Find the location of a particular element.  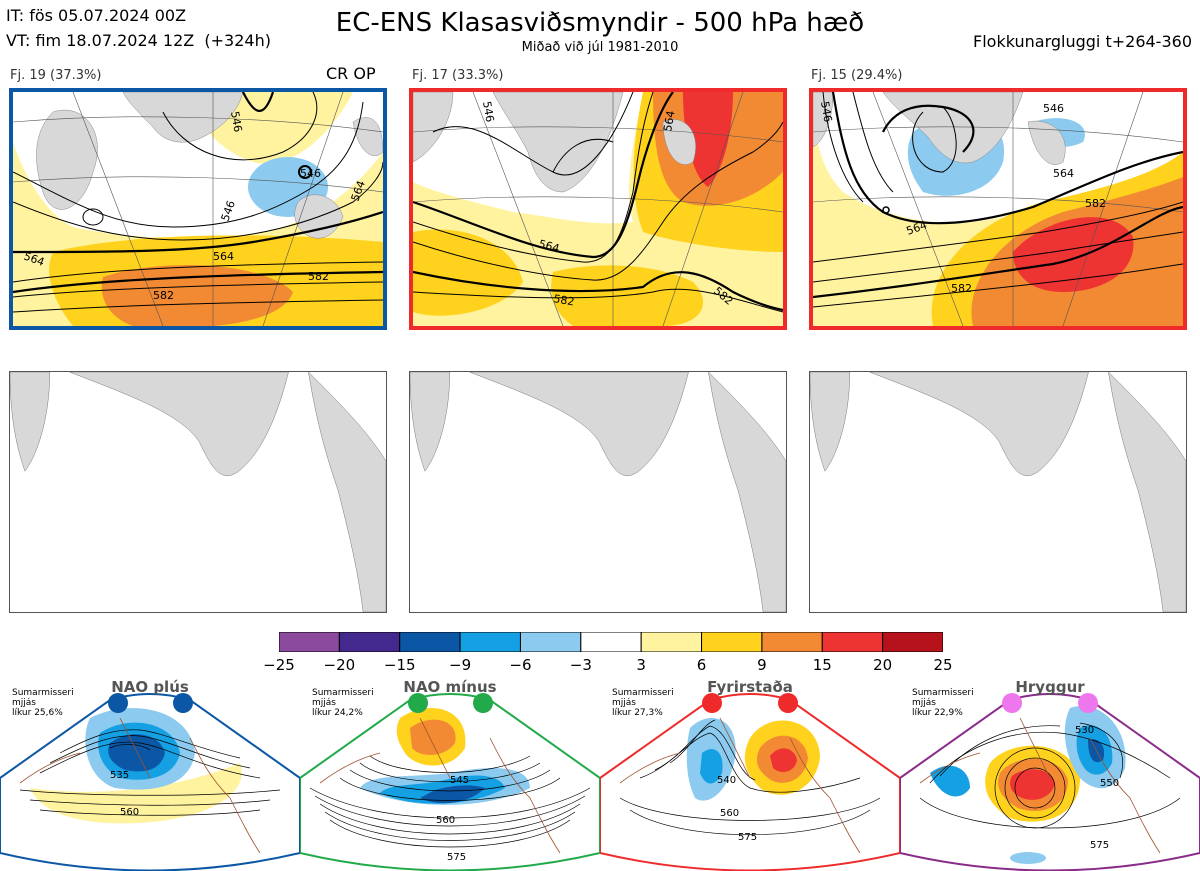

cluster-3-label: Fj. 15 (29.4%) is located at coordinates (857, 75).